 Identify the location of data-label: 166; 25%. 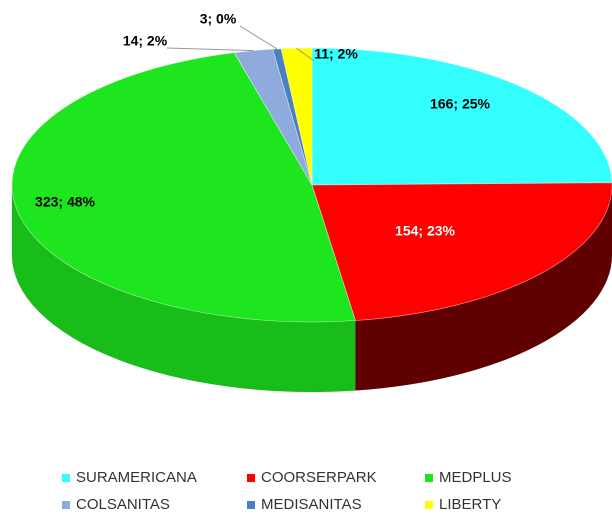
(460, 104).